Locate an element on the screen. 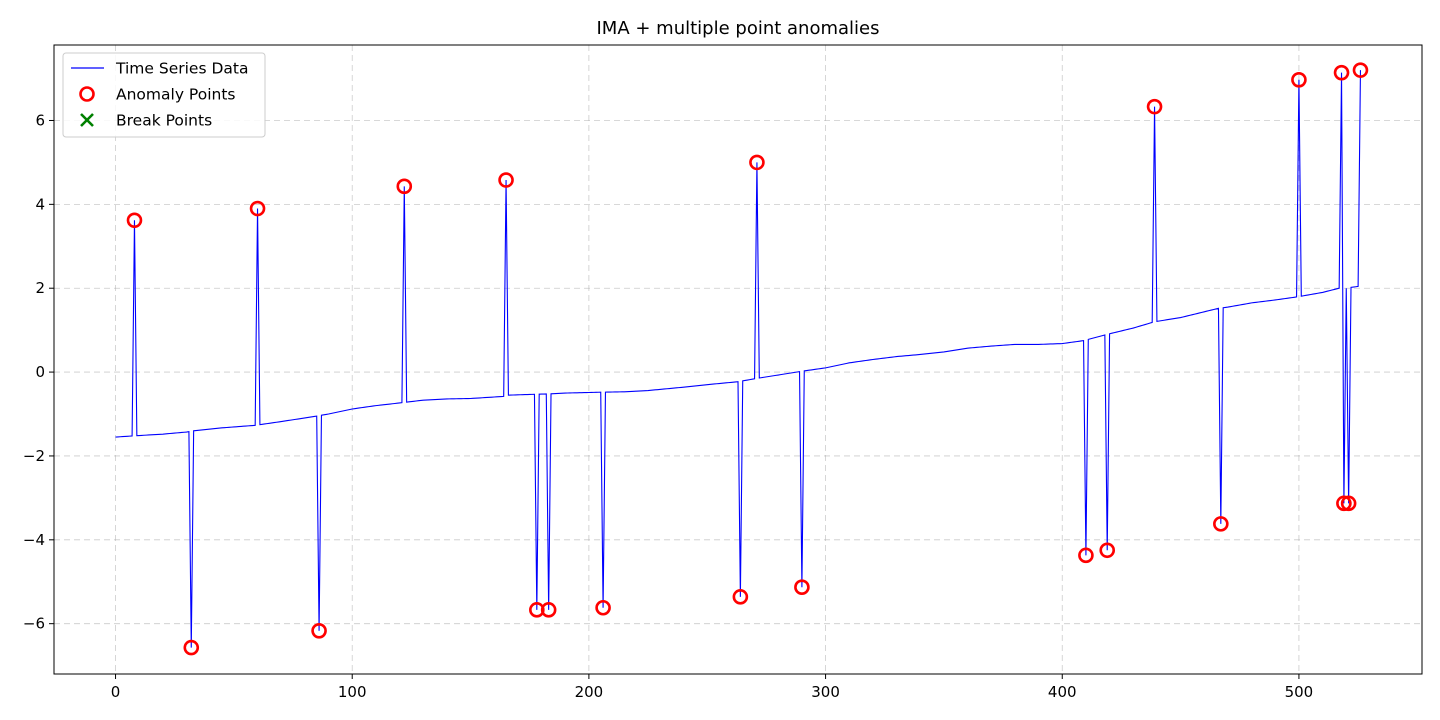 The image size is (1440, 720). y-tick-label: 6 is located at coordinates (40, 120).